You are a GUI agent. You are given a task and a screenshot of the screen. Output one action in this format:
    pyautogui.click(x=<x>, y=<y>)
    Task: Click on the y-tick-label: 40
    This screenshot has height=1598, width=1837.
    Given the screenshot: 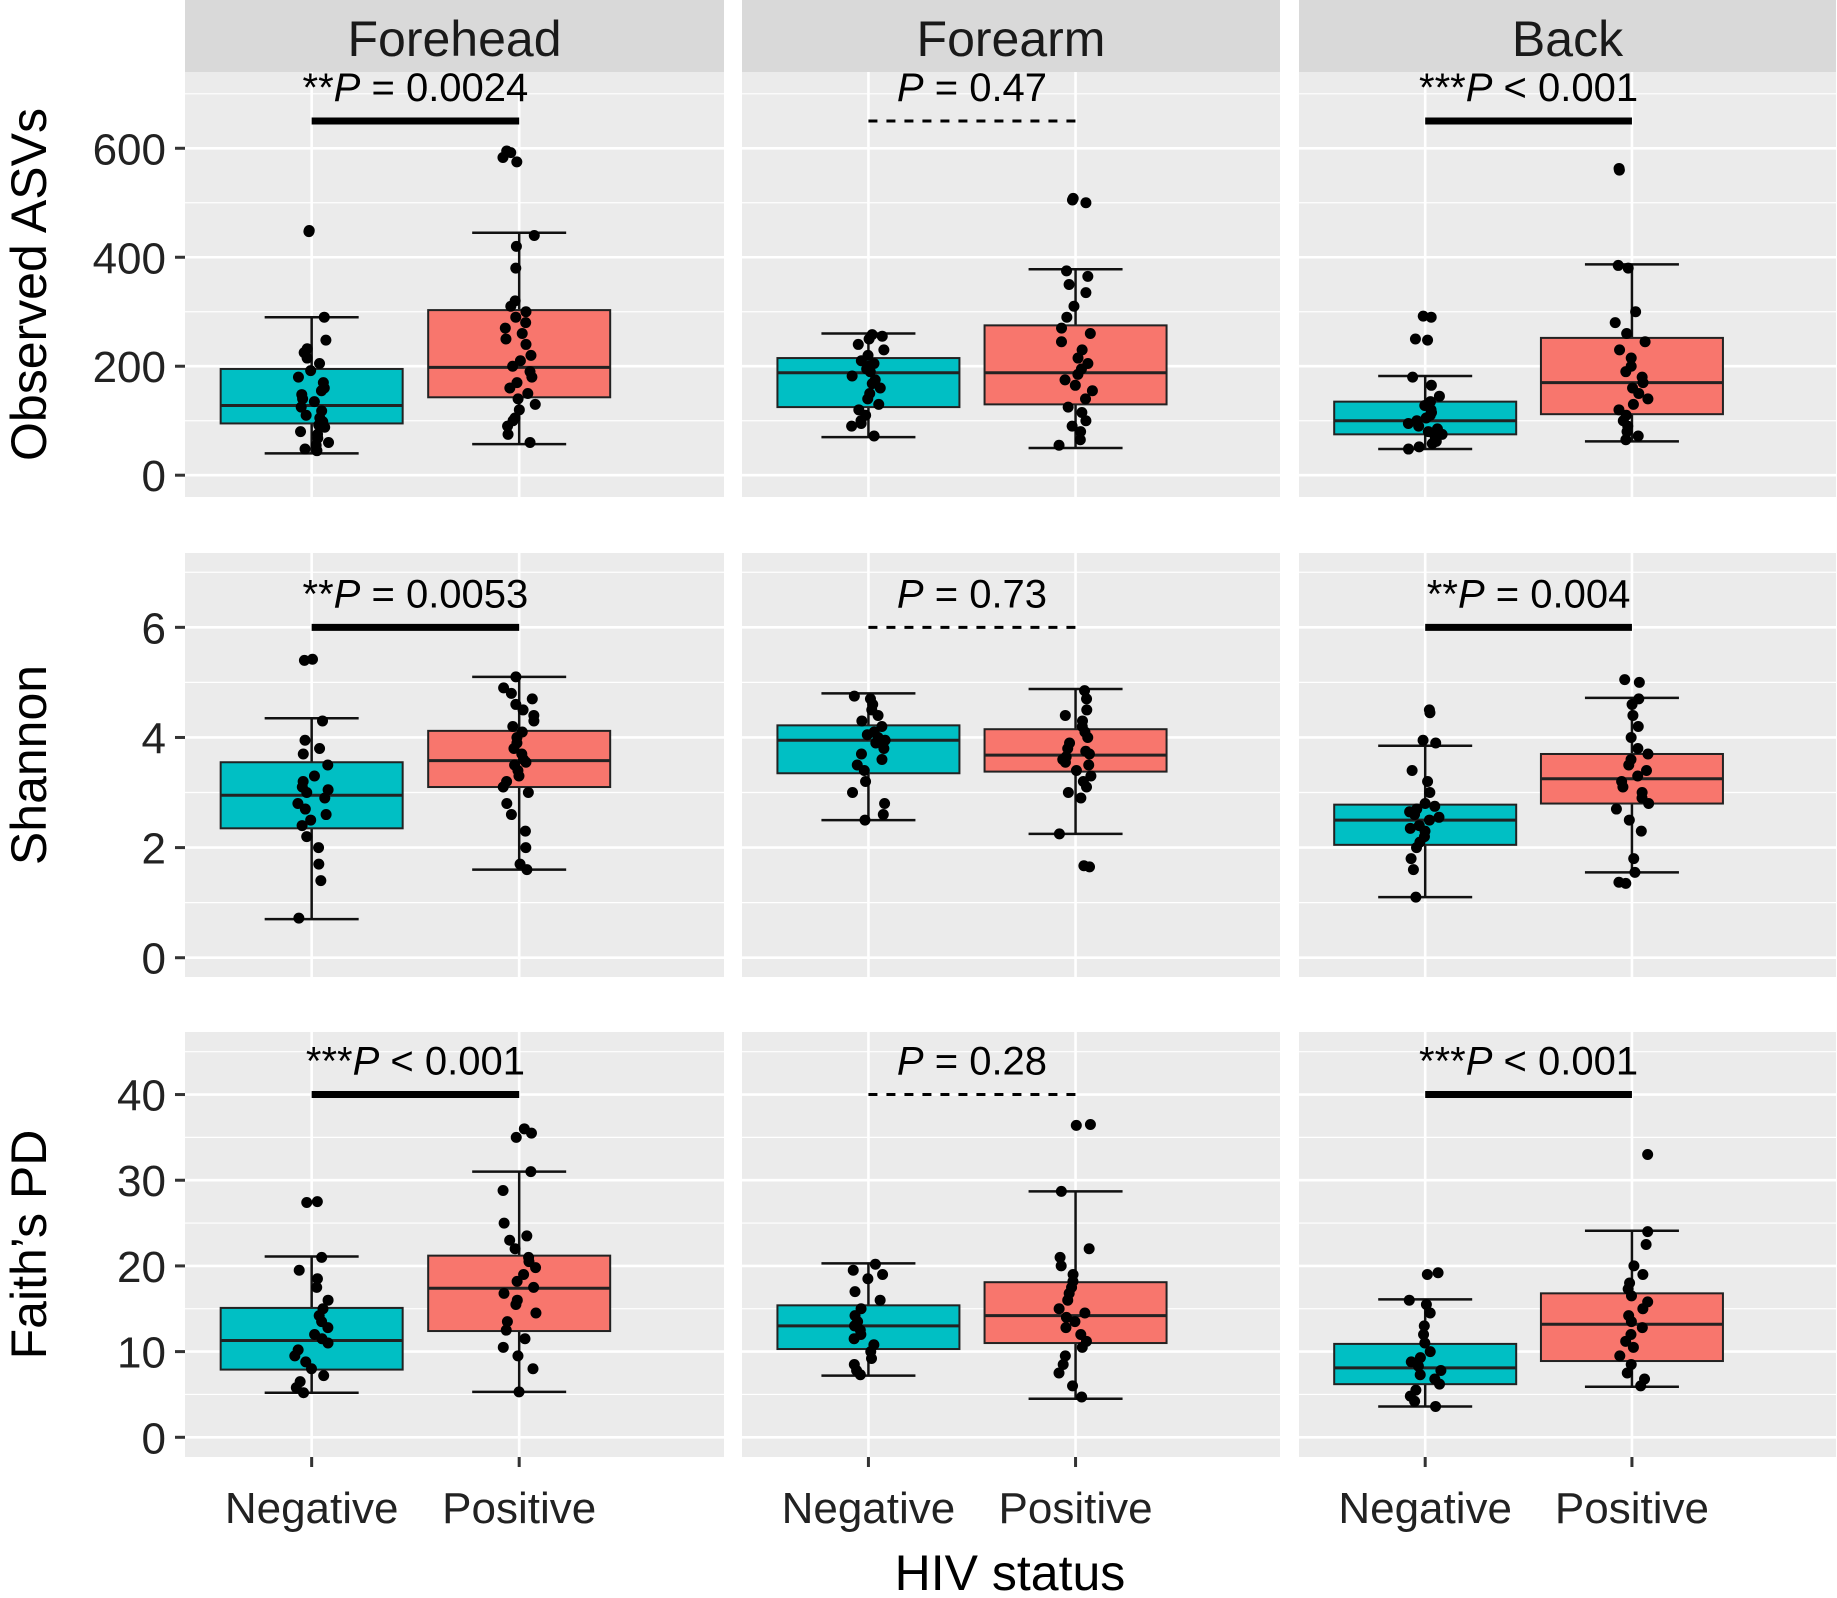 What is the action you would take?
    pyautogui.click(x=141, y=1096)
    